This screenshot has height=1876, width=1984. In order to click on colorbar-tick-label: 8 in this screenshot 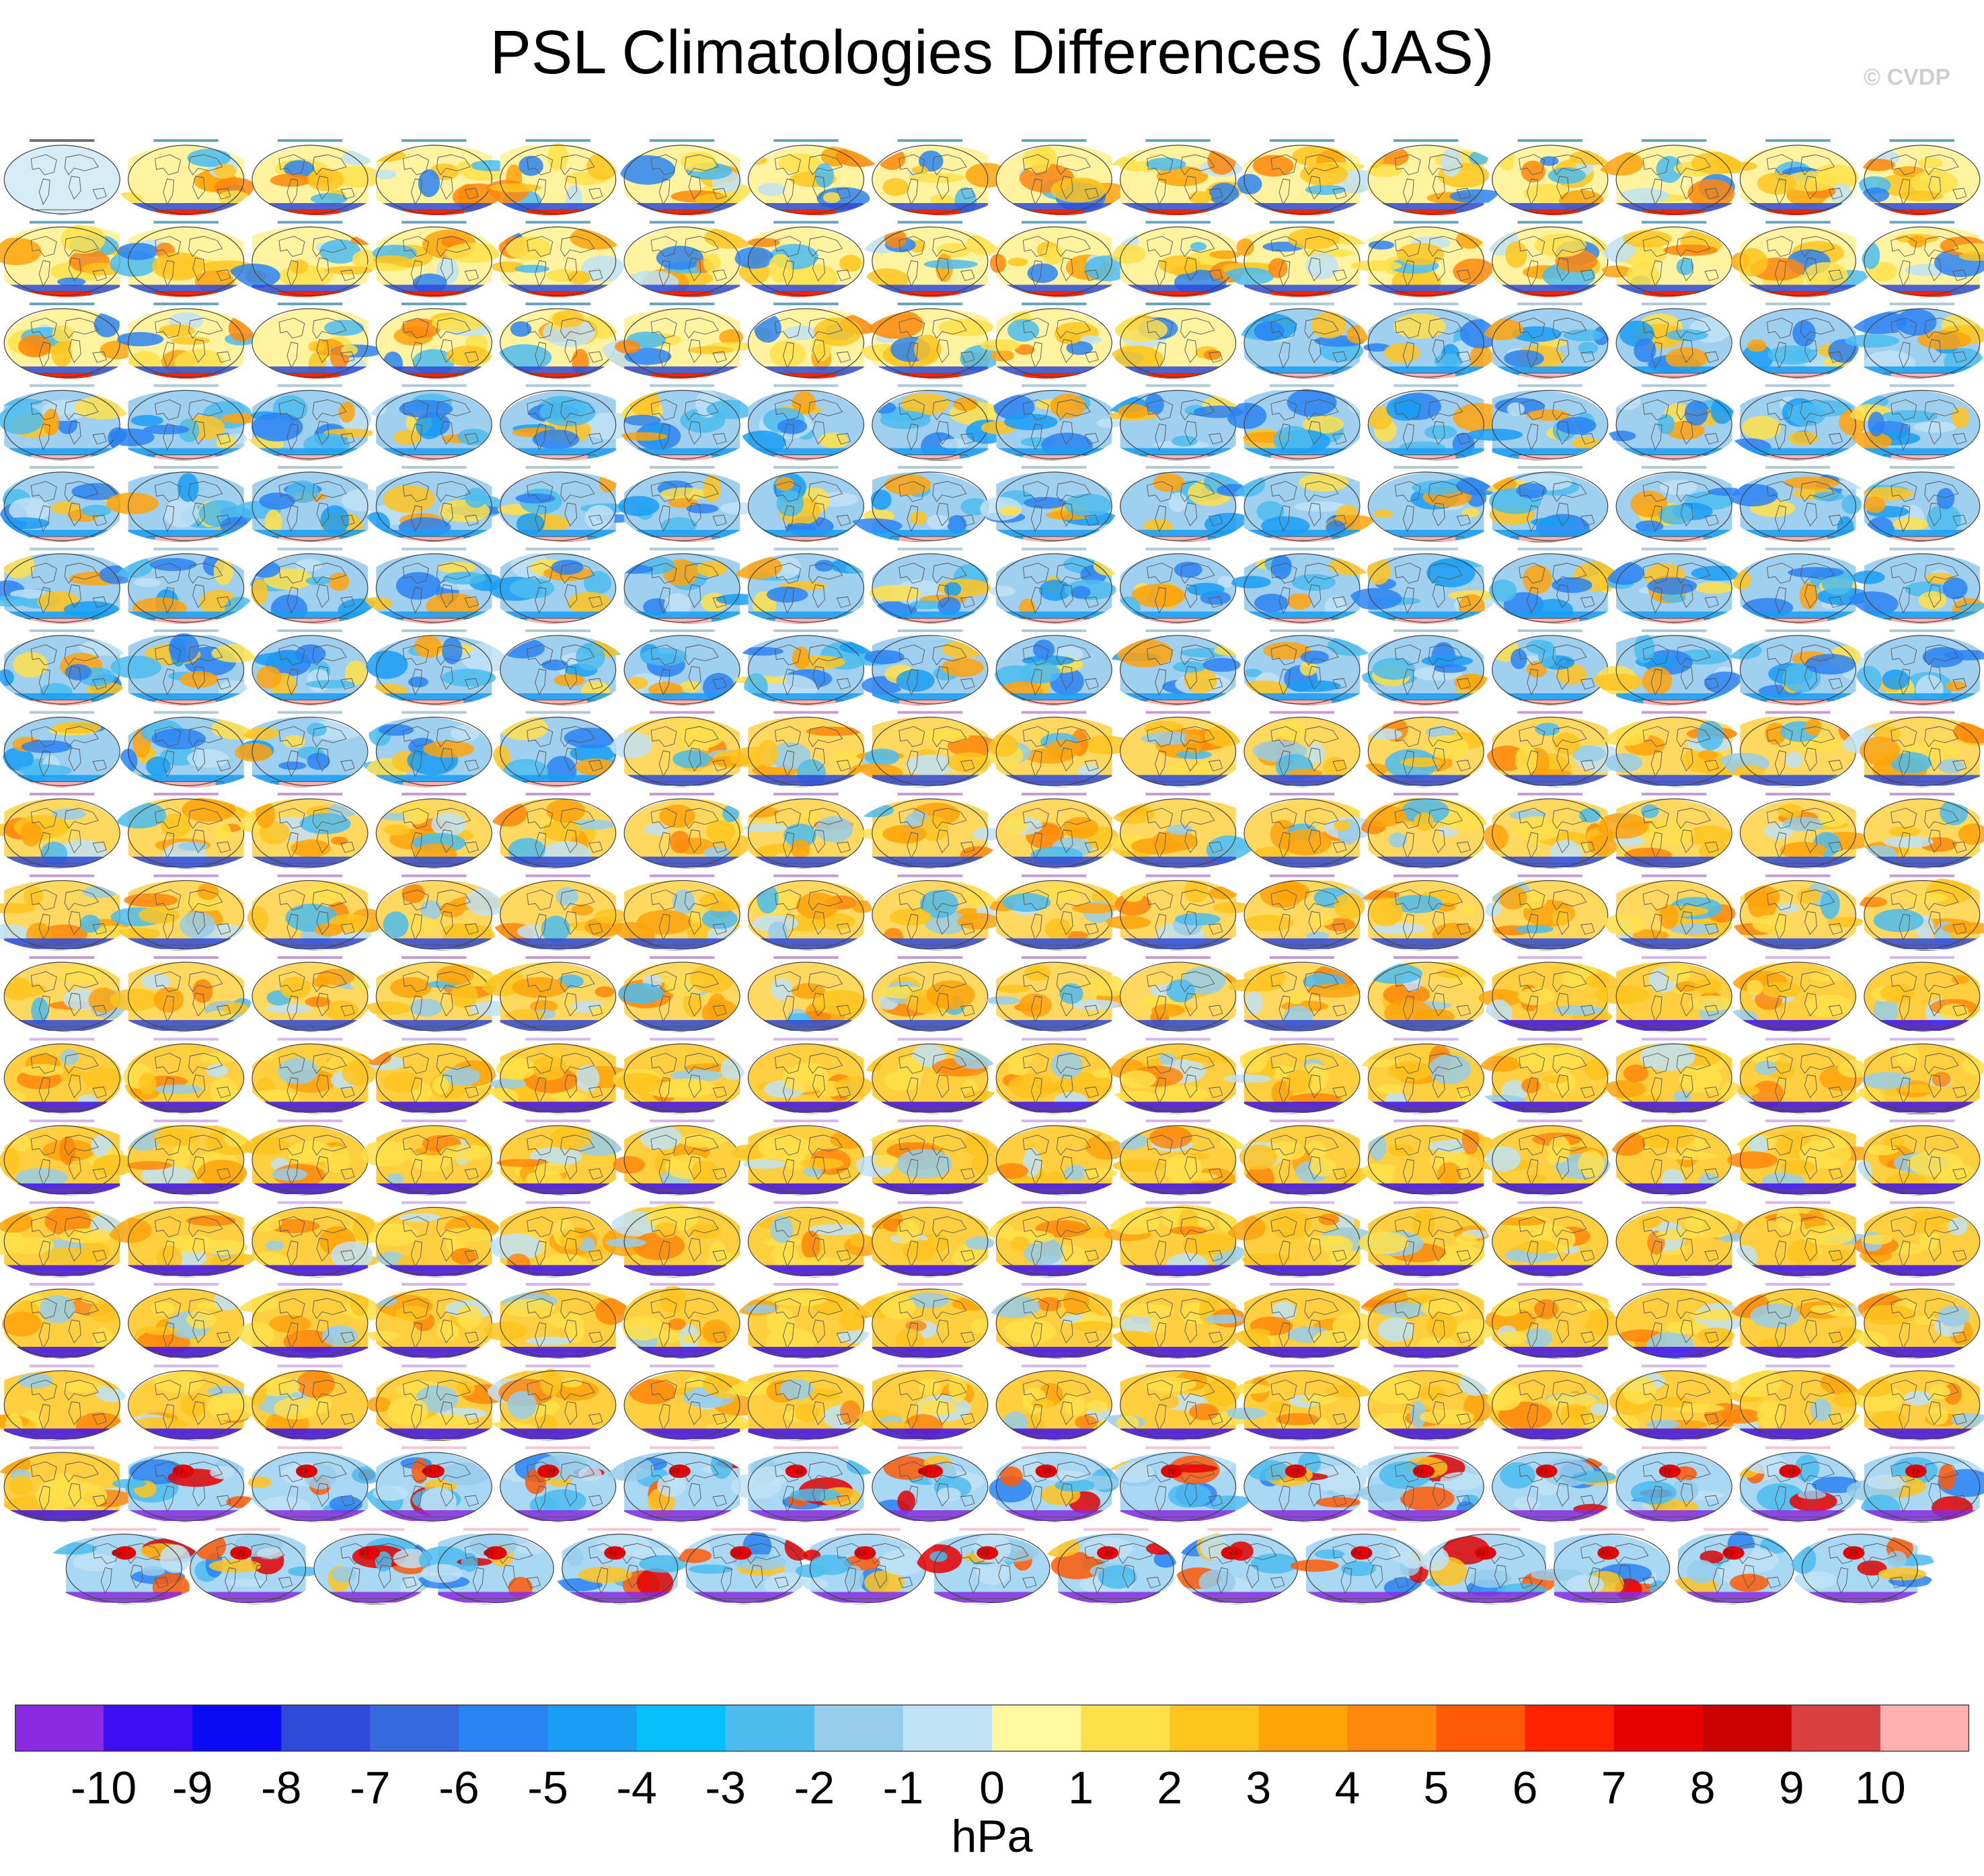, I will do `click(1702, 1787)`.